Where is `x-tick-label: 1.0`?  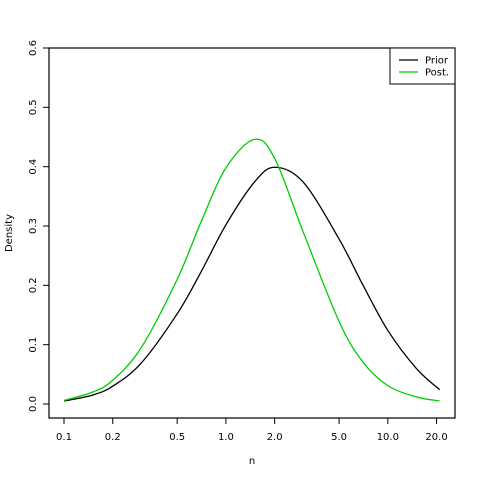
x-tick-label: 1.0 is located at coordinates (226, 437).